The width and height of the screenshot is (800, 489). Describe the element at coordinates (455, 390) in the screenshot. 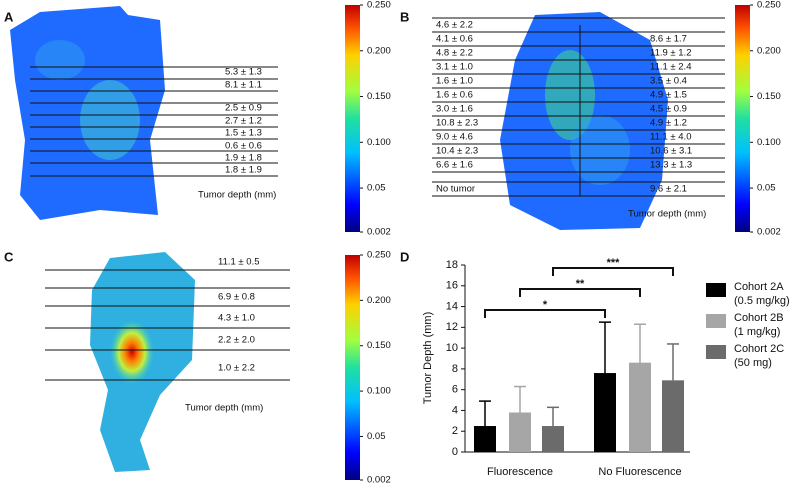

I see `y-tick-label: 6` at that location.